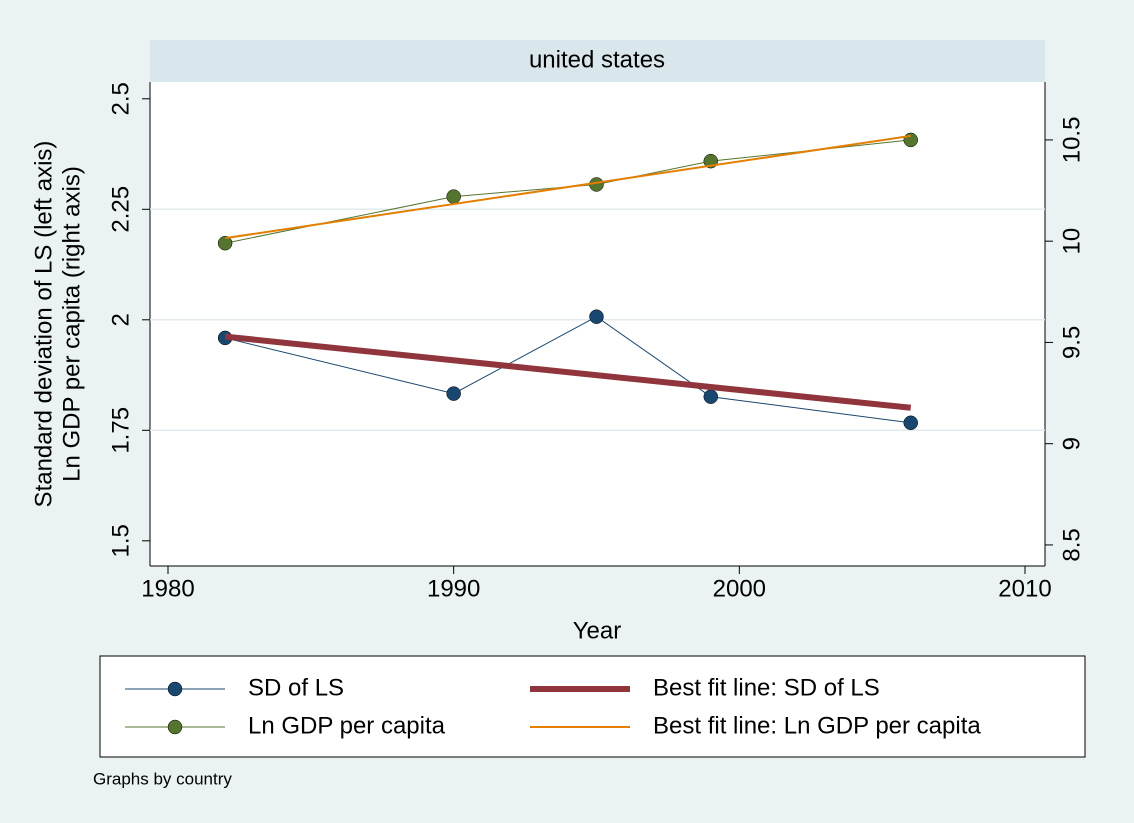 The width and height of the screenshot is (1134, 823). I want to click on y2-tick-label: 10.5, so click(1071, 140).